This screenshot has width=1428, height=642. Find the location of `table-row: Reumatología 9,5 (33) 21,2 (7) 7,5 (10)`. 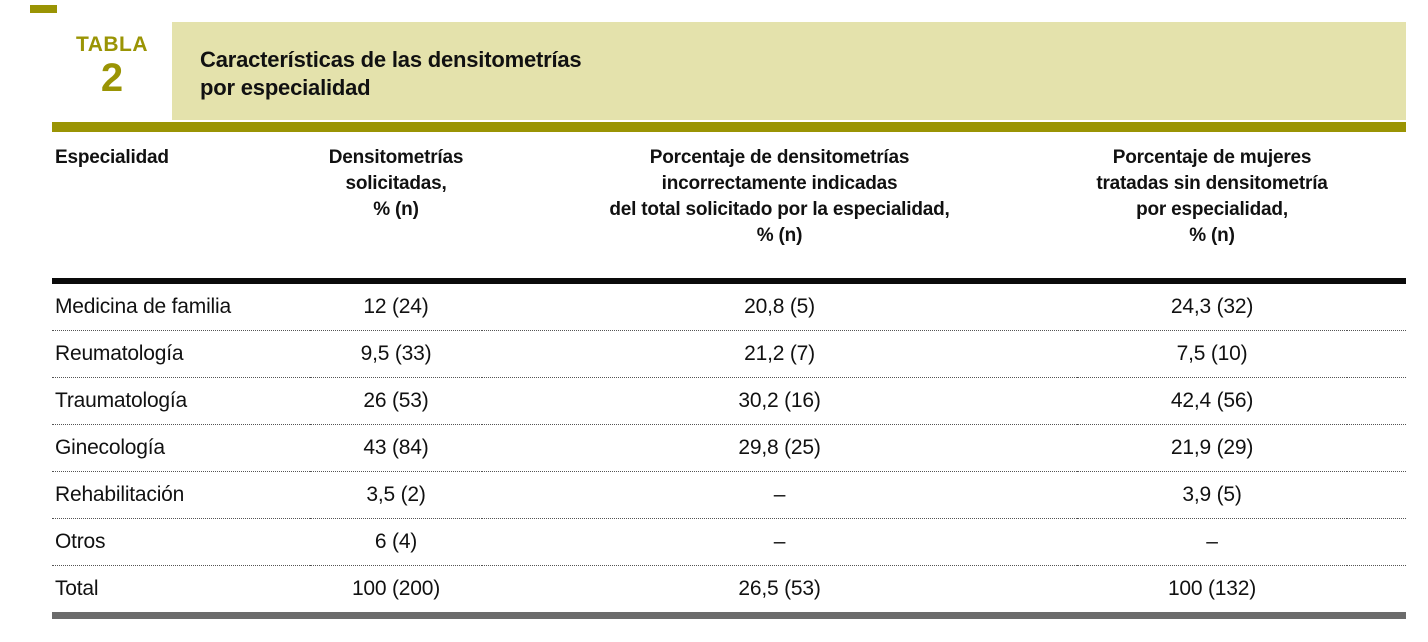

table-row: Reumatología 9,5 (33) 21,2 (7) 7,5 (10) is located at coordinates (729, 354).